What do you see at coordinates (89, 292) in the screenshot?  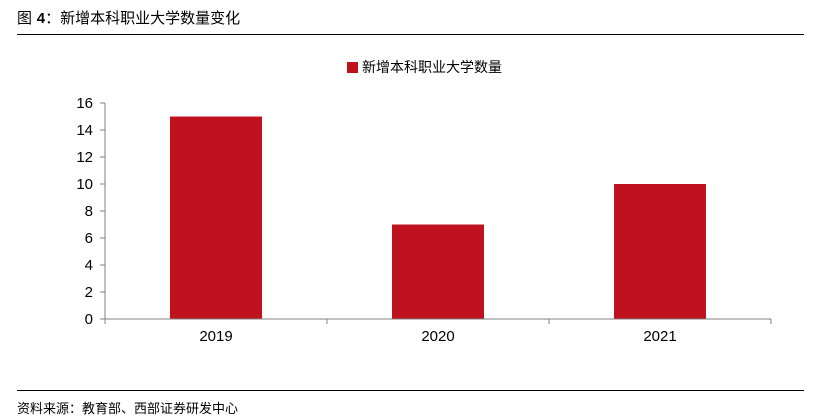 I see `y-tick-label: 2` at bounding box center [89, 292].